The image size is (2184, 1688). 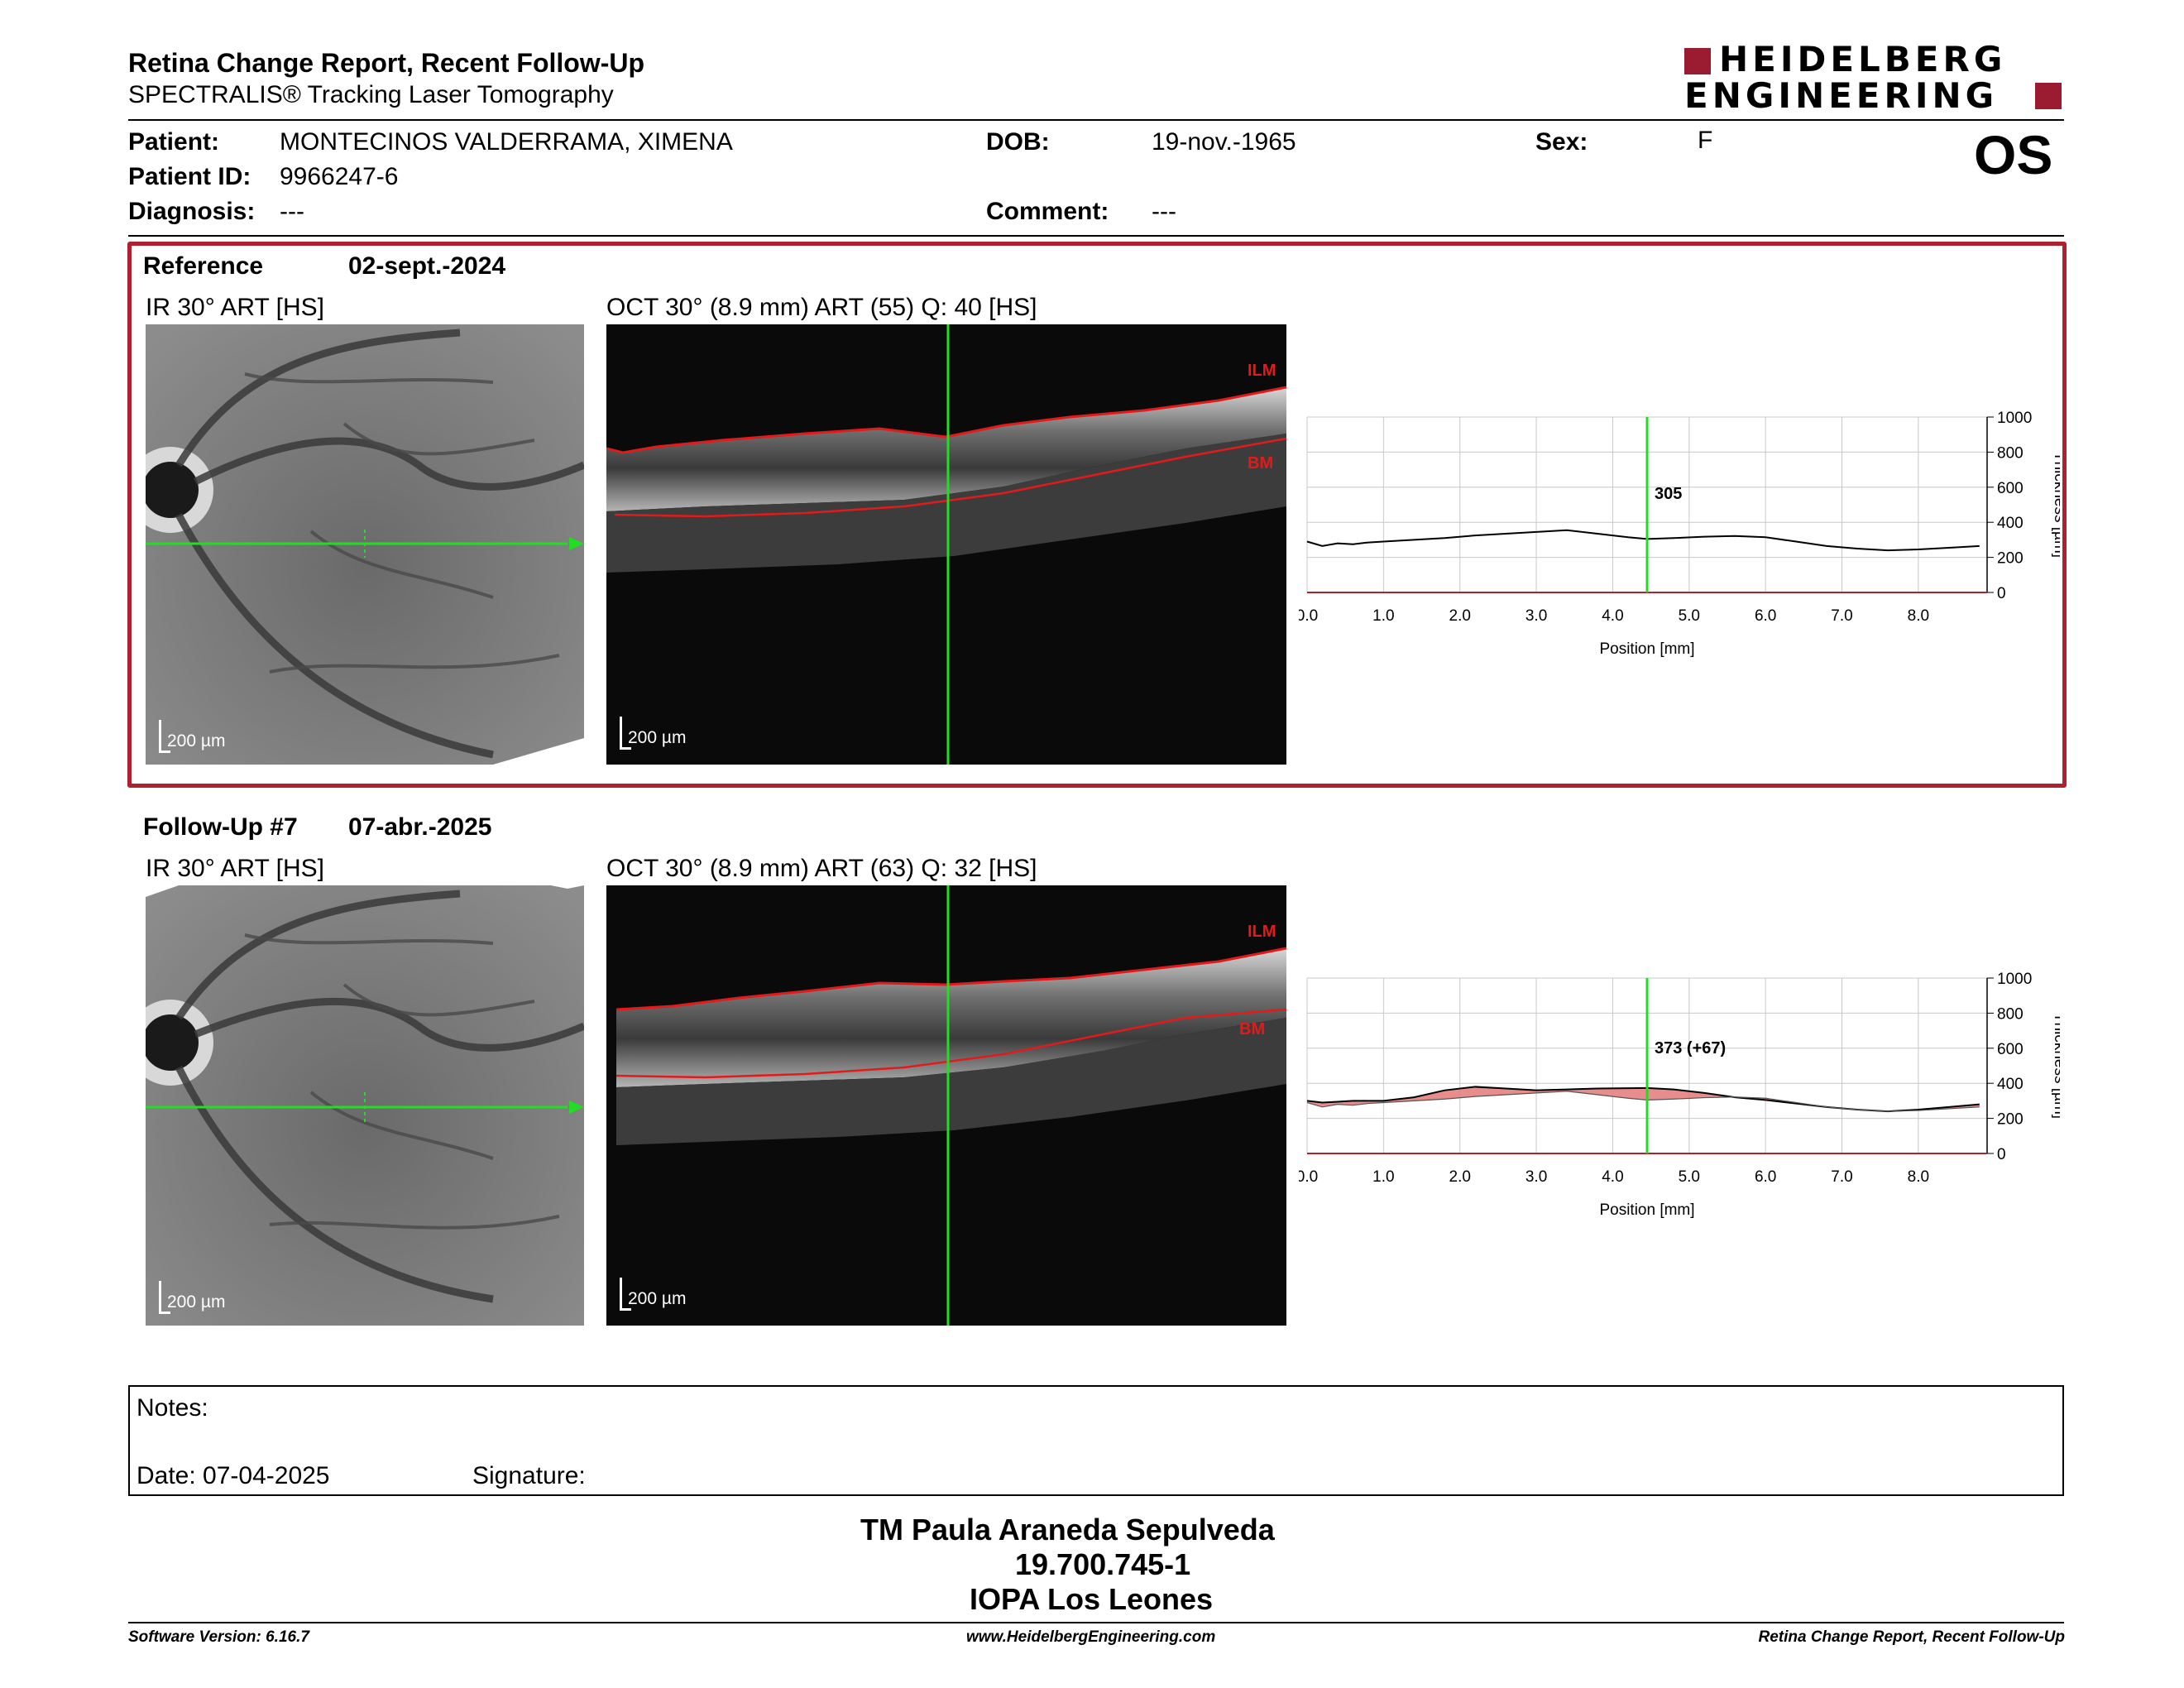 What do you see at coordinates (1067, 1530) in the screenshot?
I see `signer-name: TM Paula Araneda Sepulveda` at bounding box center [1067, 1530].